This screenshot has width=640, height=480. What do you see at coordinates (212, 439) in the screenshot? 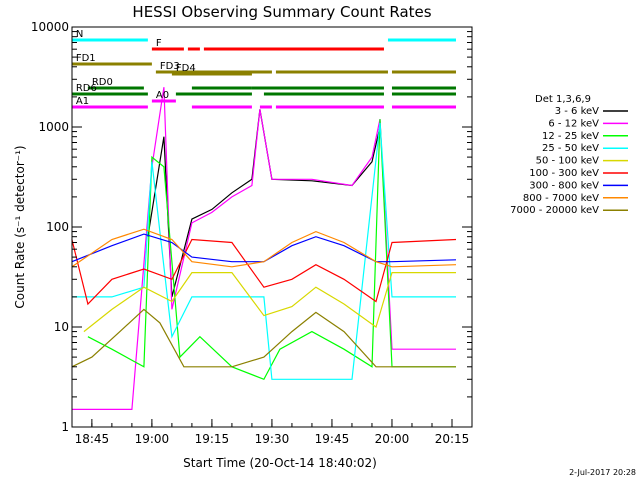
I see `x-tick-label-2: 19:15` at bounding box center [212, 439].